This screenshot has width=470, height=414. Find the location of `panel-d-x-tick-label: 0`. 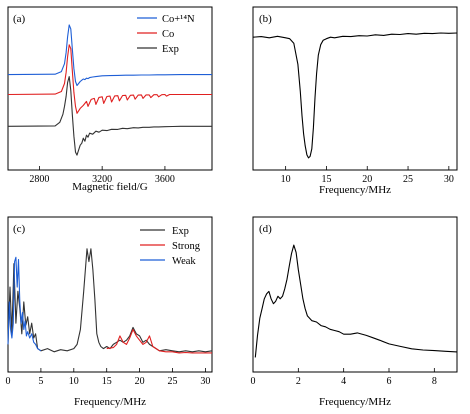

panel-d-x-tick-label: 0 is located at coordinates (253, 381).